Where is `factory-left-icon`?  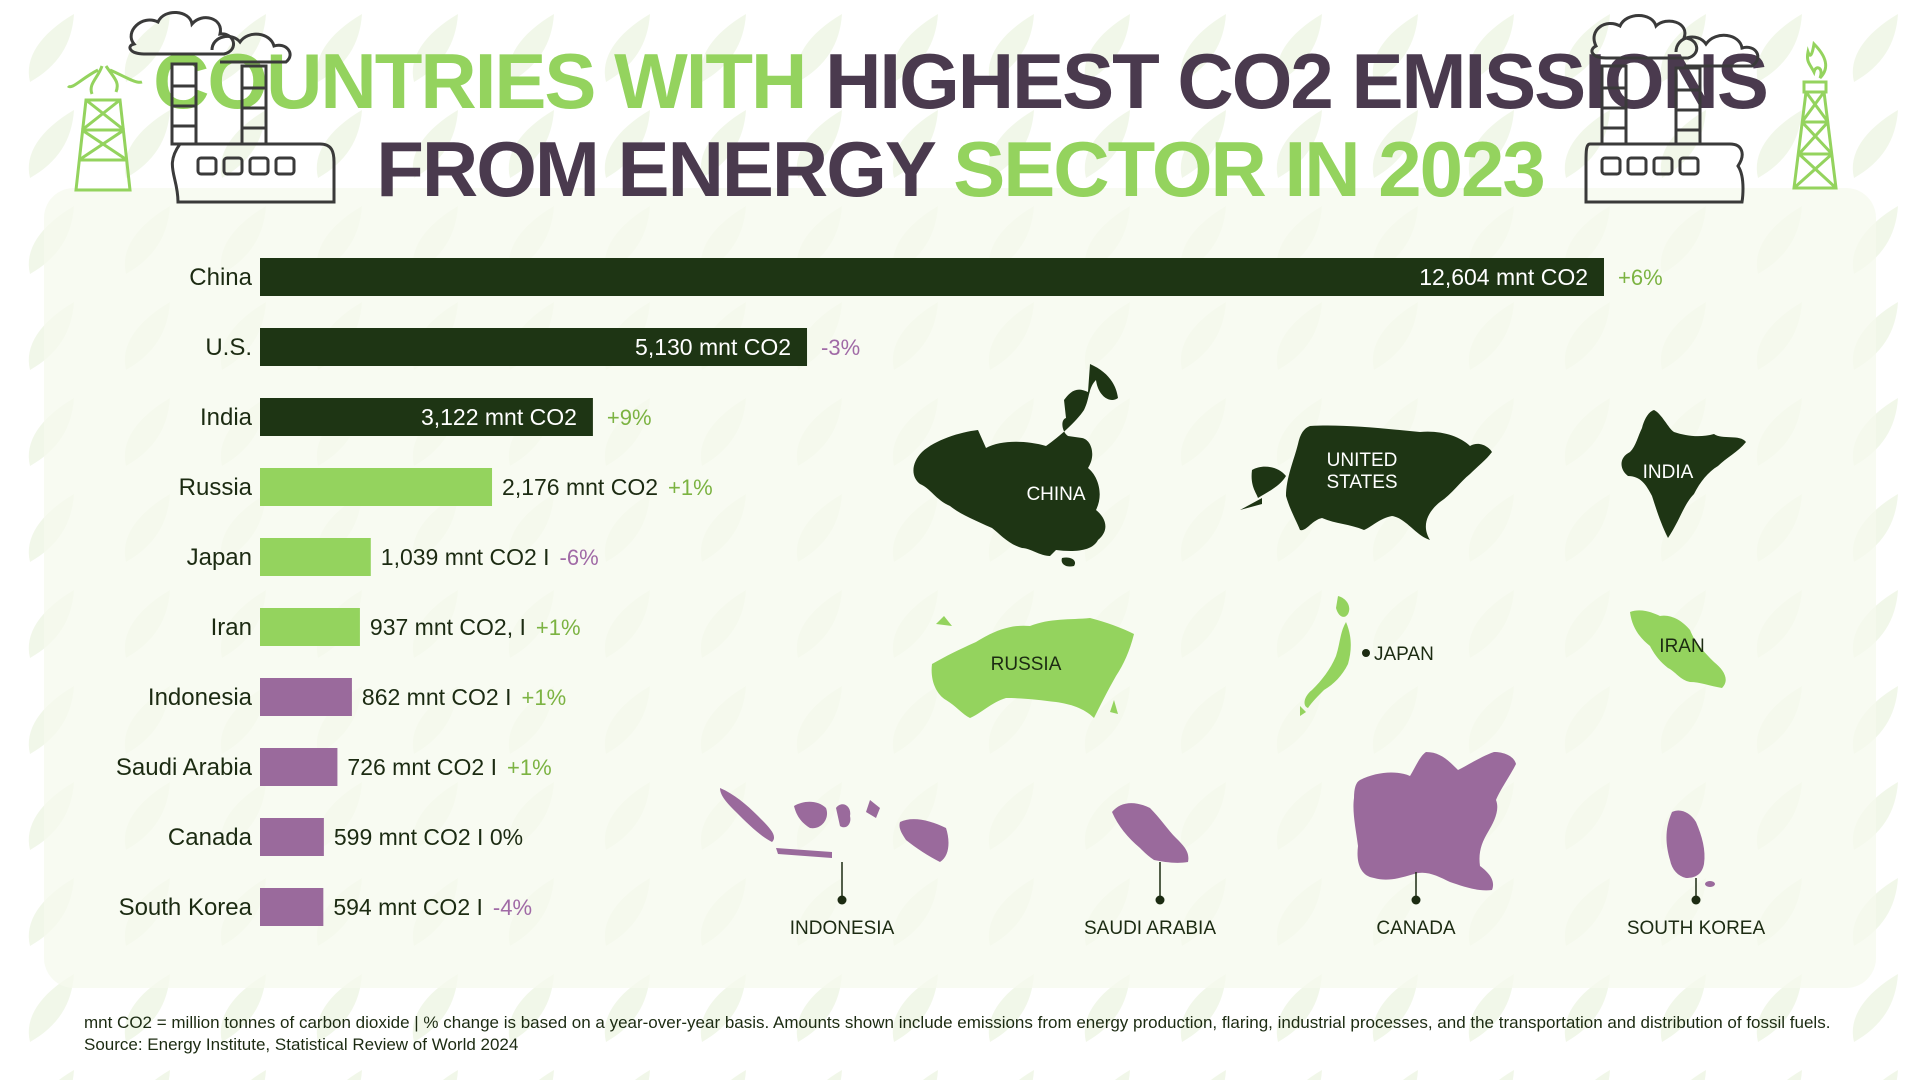
factory-left-icon is located at coordinates (232, 107).